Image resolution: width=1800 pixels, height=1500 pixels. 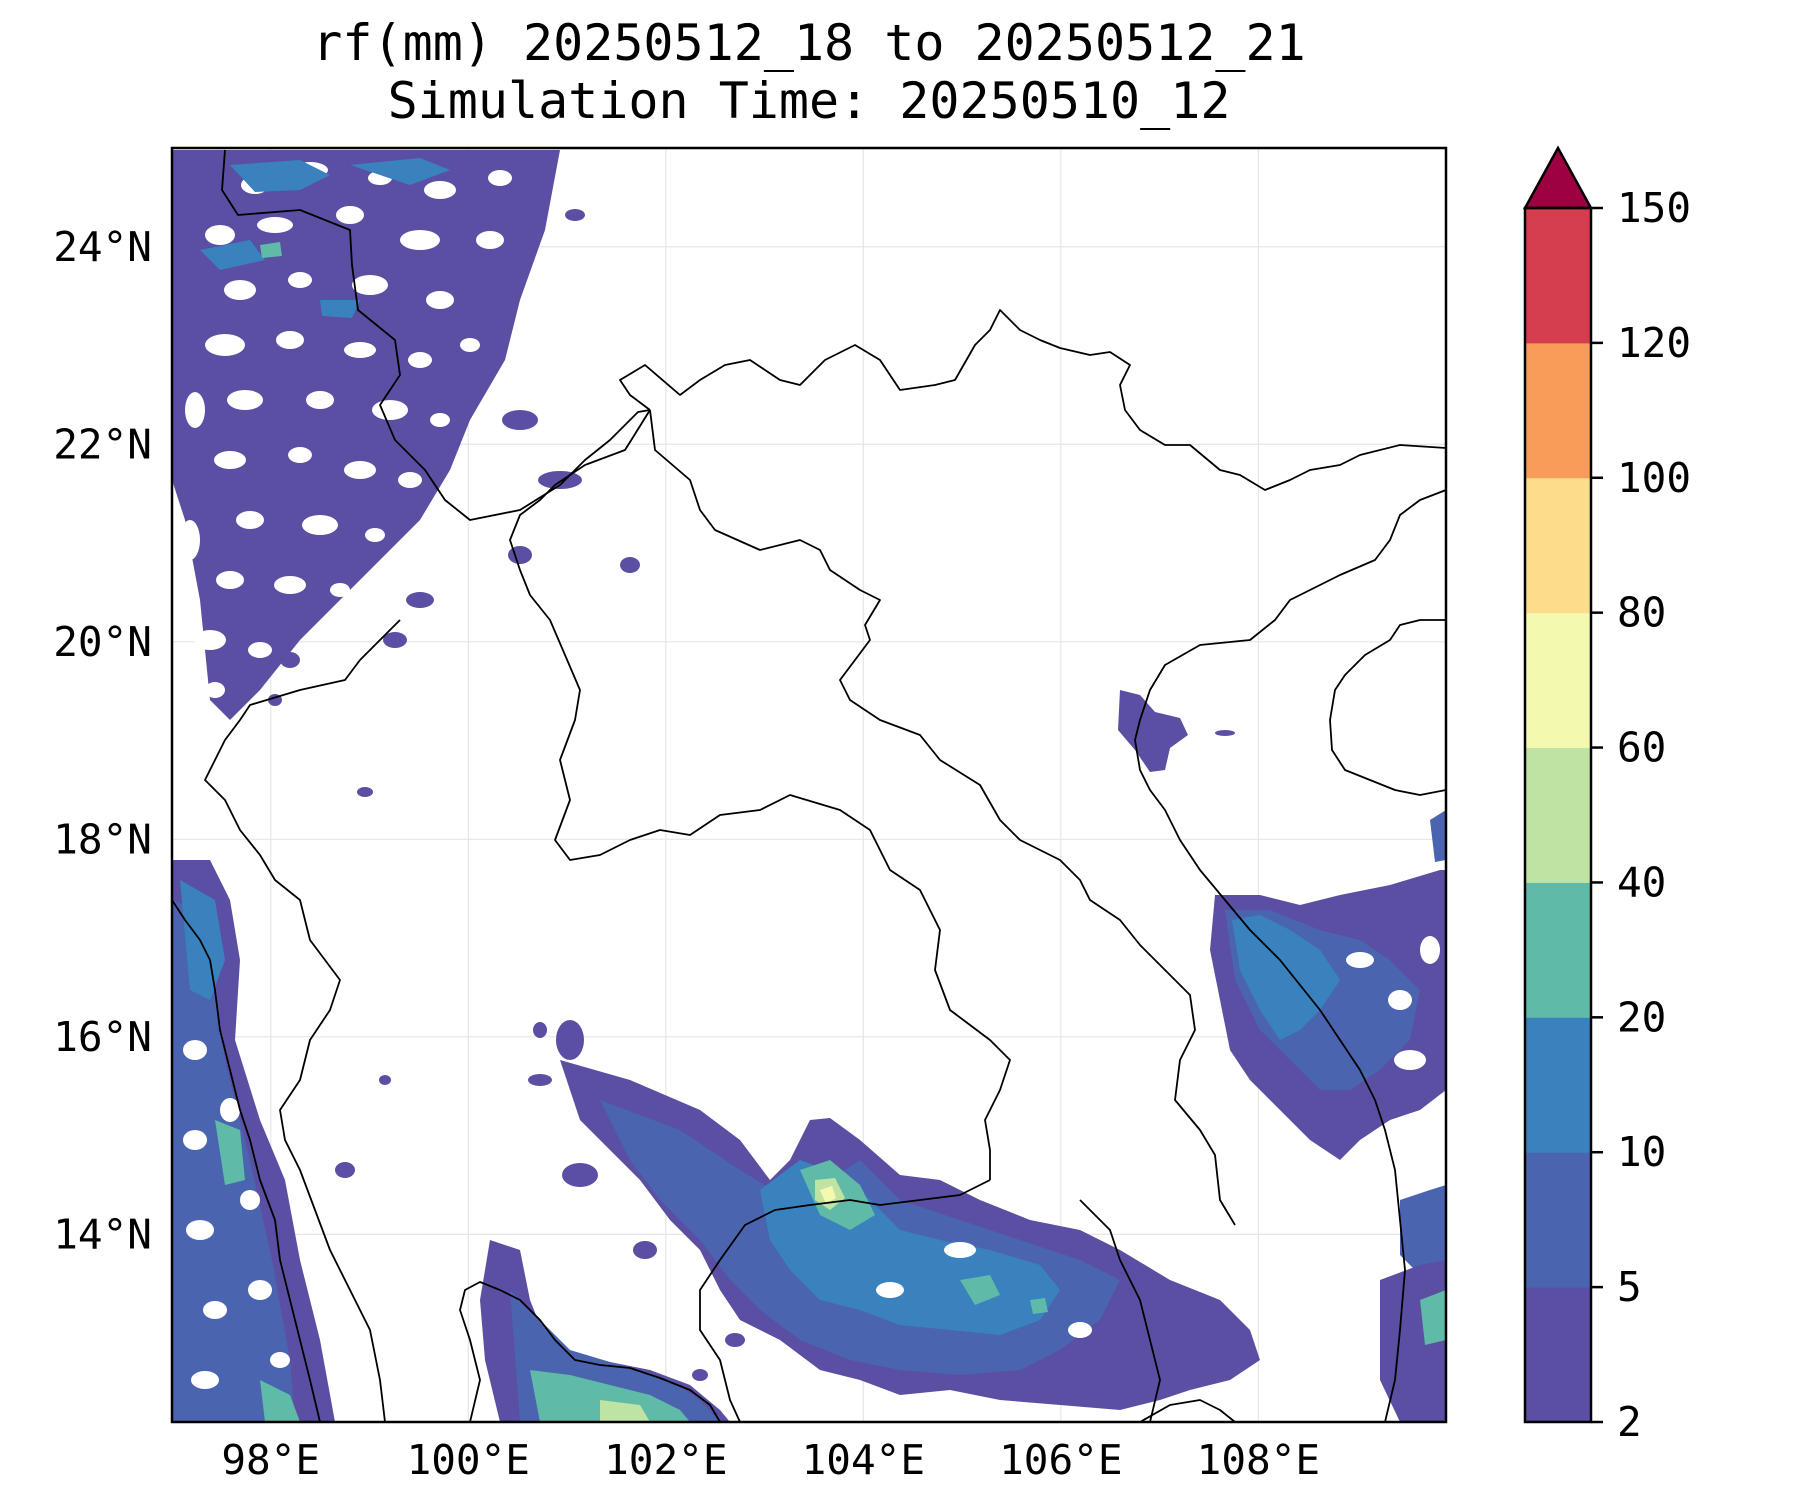 I want to click on longitude-tick-label: 100°E, so click(x=468, y=1460).